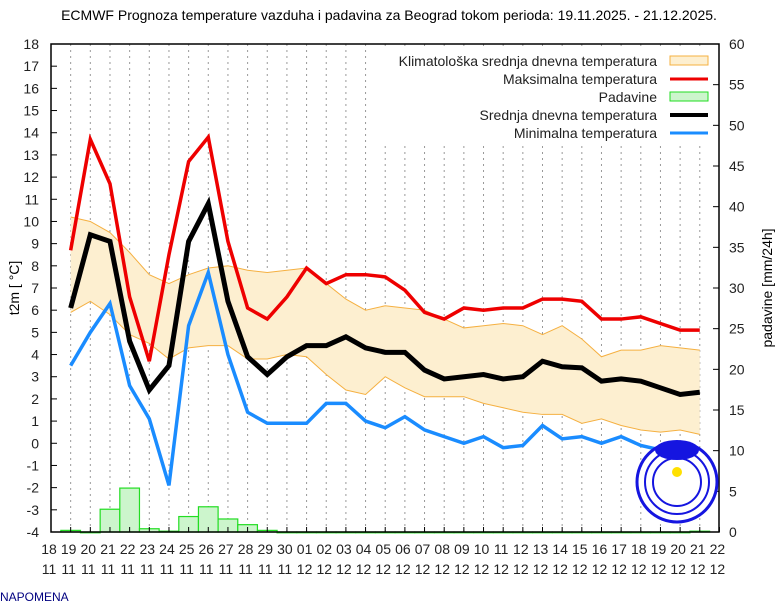 The image size is (779, 604). Describe the element at coordinates (344, 549) in the screenshot. I see `x-tick-label-day: 03` at that location.